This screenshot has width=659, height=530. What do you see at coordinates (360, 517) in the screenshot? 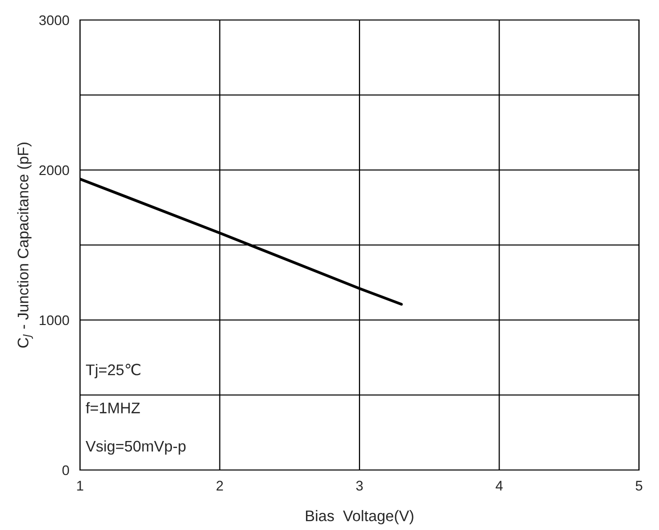
I see `x-axis-title: Bias Voltage(V)` at bounding box center [360, 517].